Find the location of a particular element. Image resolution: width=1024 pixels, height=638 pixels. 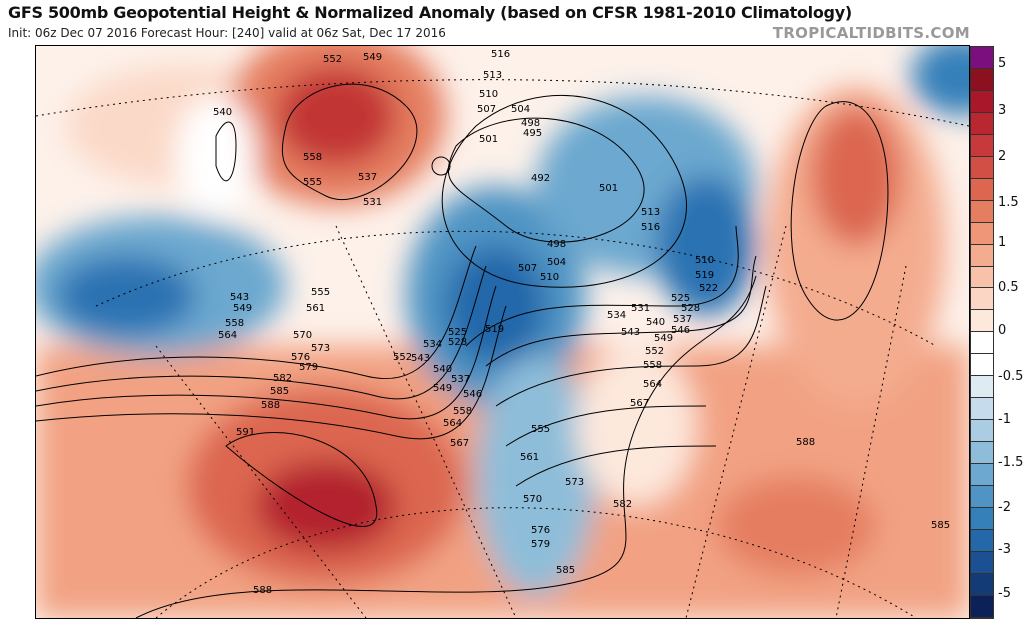

brand-watermark: TROPICALTIDBITS.COM is located at coordinates (871, 33).